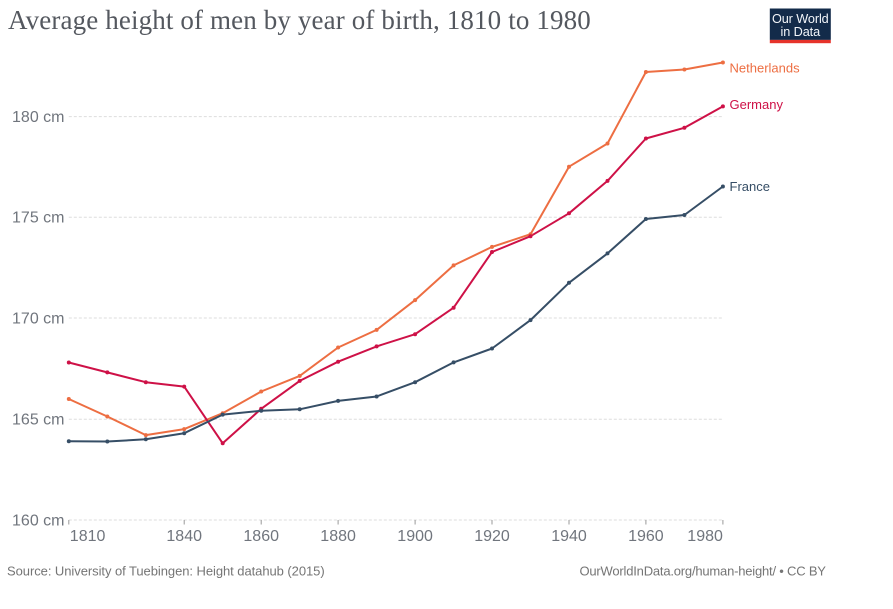 The image size is (893, 609). Describe the element at coordinates (261, 536) in the screenshot. I see `svg-text: 1860` at that location.